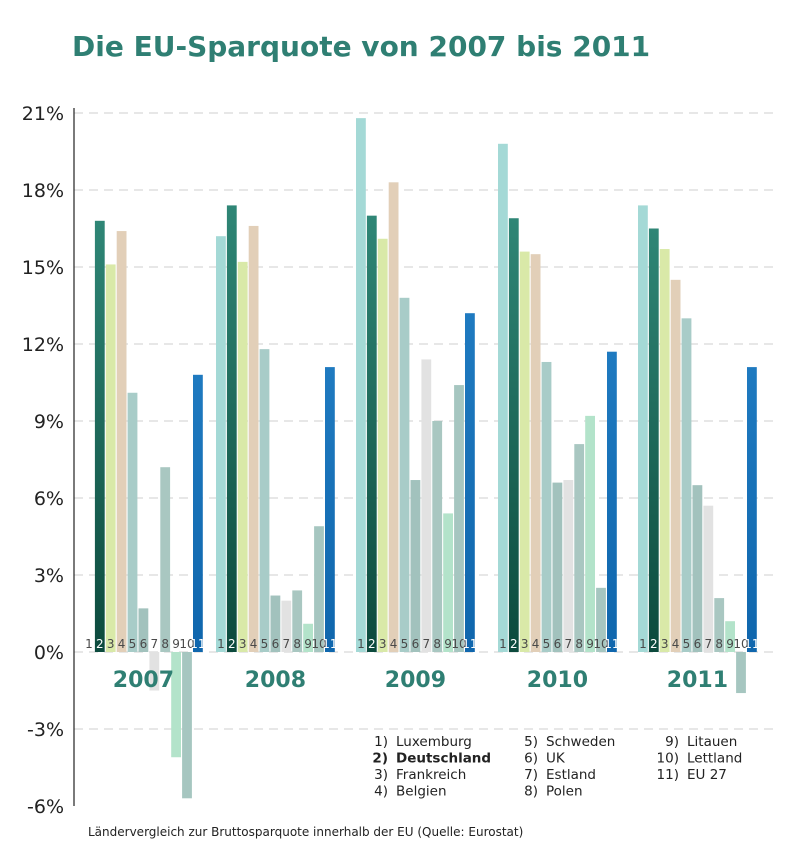  Describe the element at coordinates (43, 191) in the screenshot. I see `y-tick-label: 18%` at that location.